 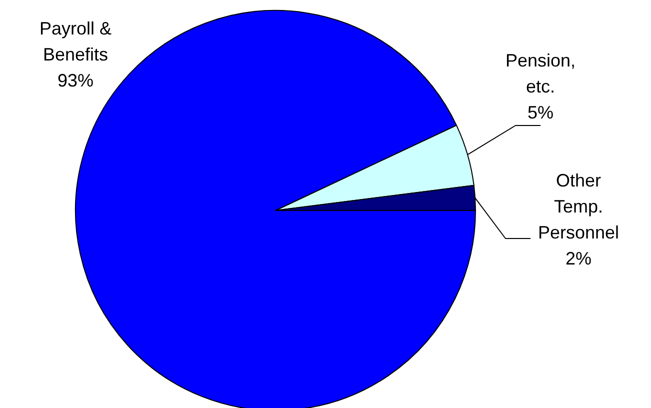 What do you see at coordinates (579, 206) in the screenshot?
I see `slice-label: Other Temp. Personnel` at bounding box center [579, 206].